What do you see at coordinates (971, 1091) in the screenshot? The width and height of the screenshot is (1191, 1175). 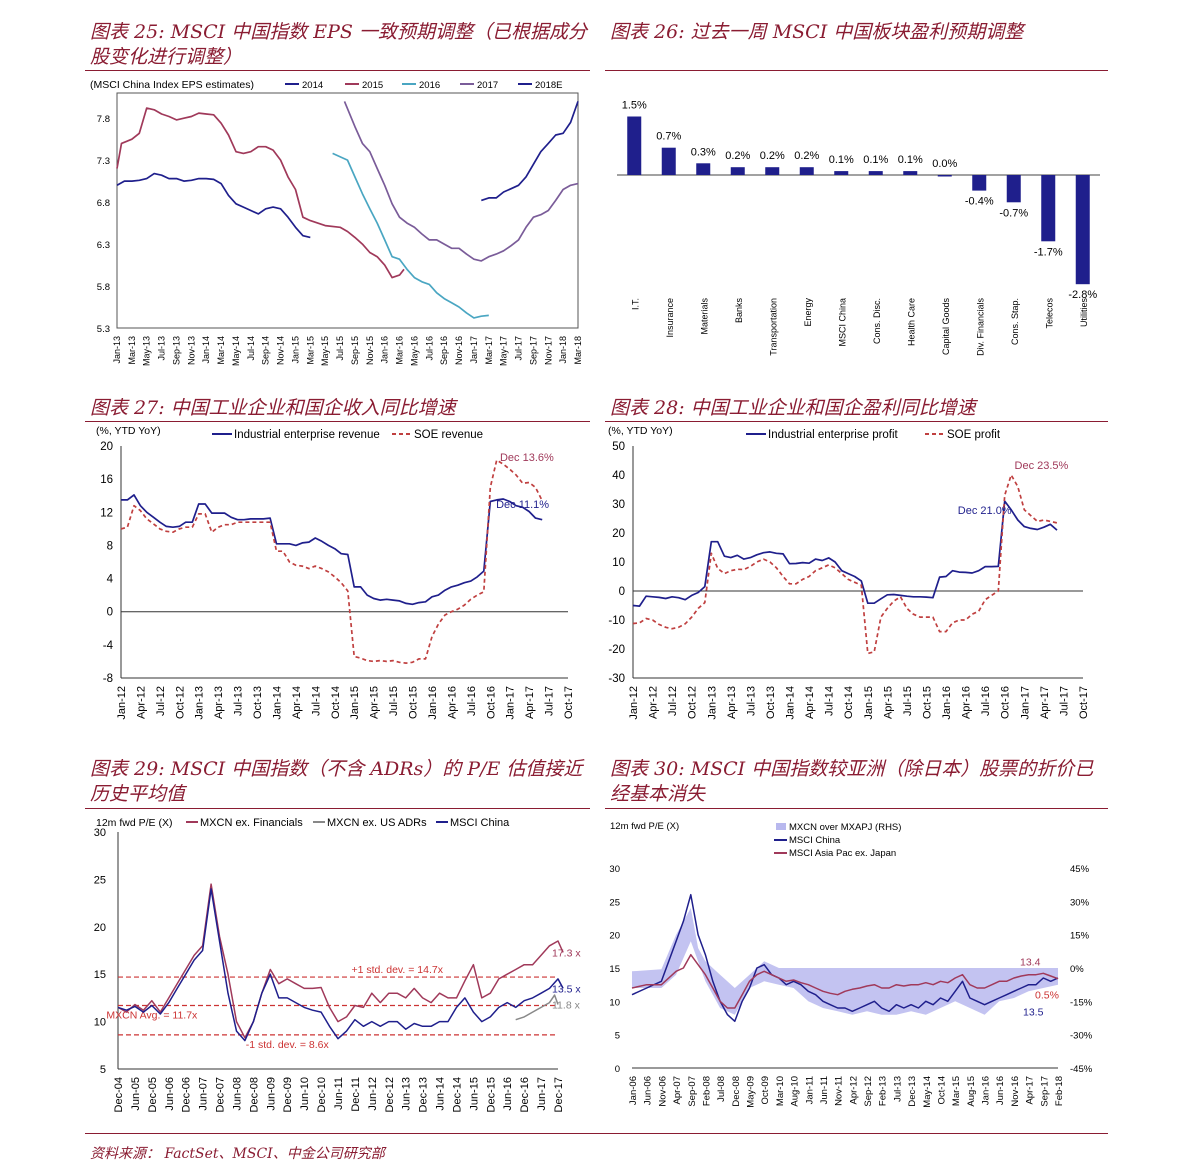 I see `chart6-xtick: Aug-15` at bounding box center [971, 1091].